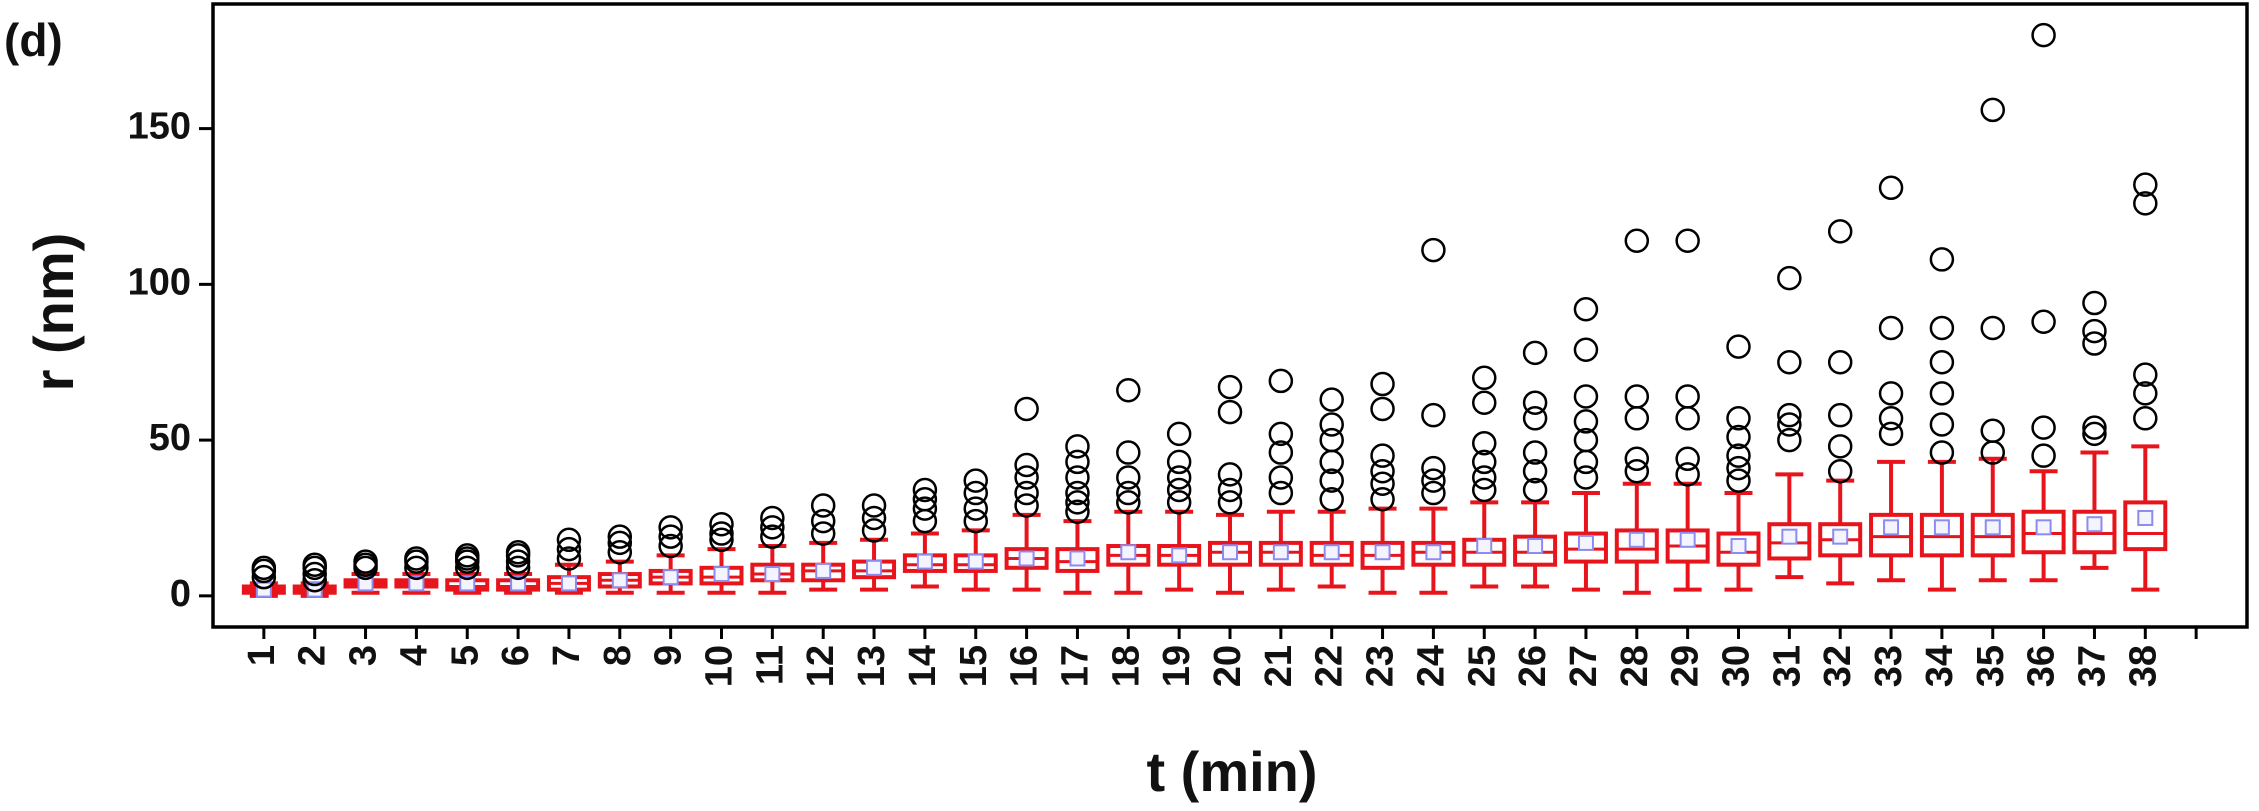 The width and height of the screenshot is (2259, 811). What do you see at coordinates (1025, 666) in the screenshot?
I see `x-tick-label: 16` at bounding box center [1025, 666].